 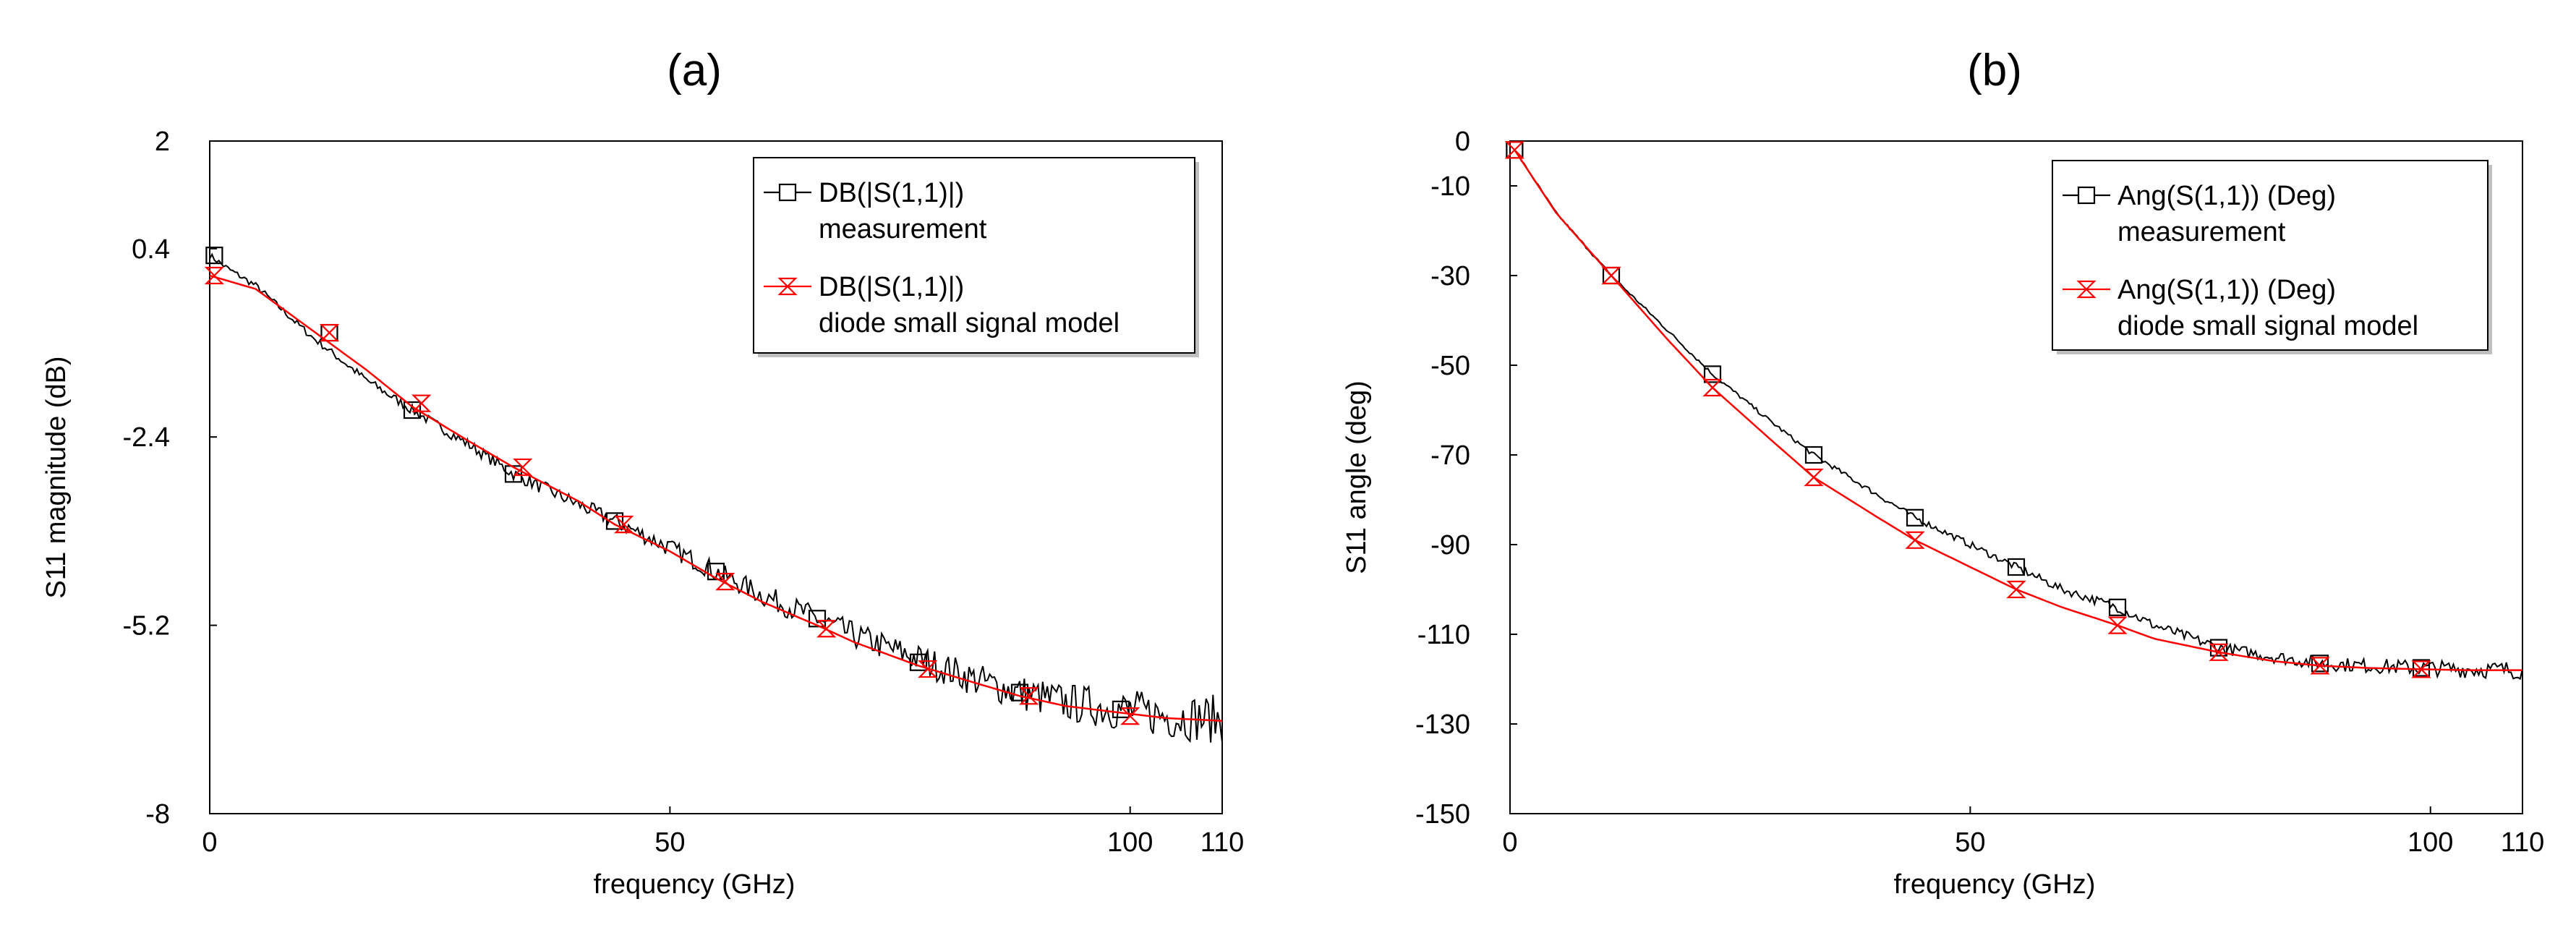 I want to click on y-tick-label: -150, so click(x=1442, y=814).